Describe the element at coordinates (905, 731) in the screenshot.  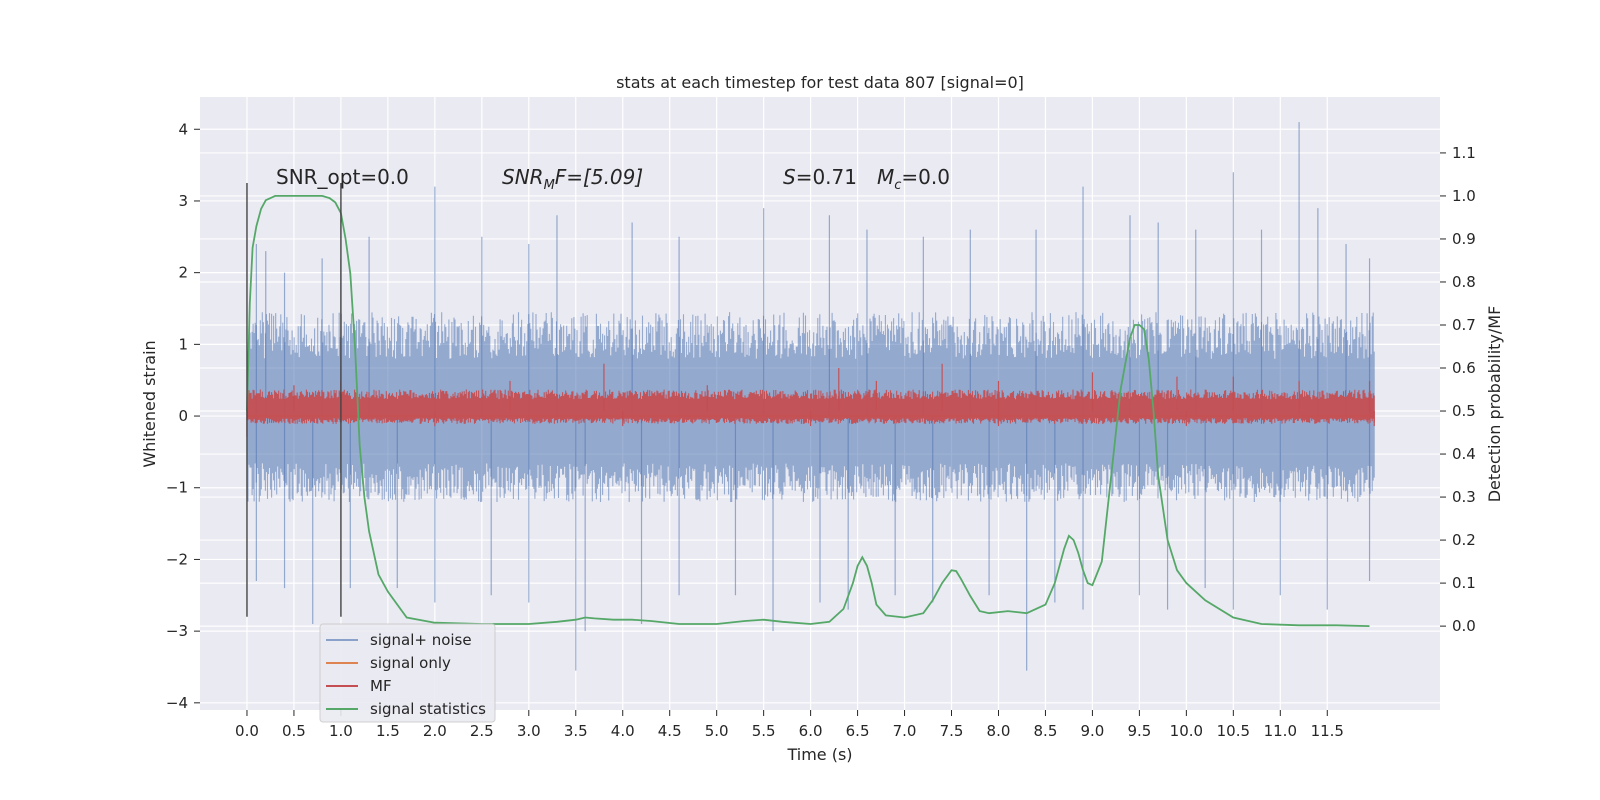
I see `x-tick-label: 7.0` at that location.